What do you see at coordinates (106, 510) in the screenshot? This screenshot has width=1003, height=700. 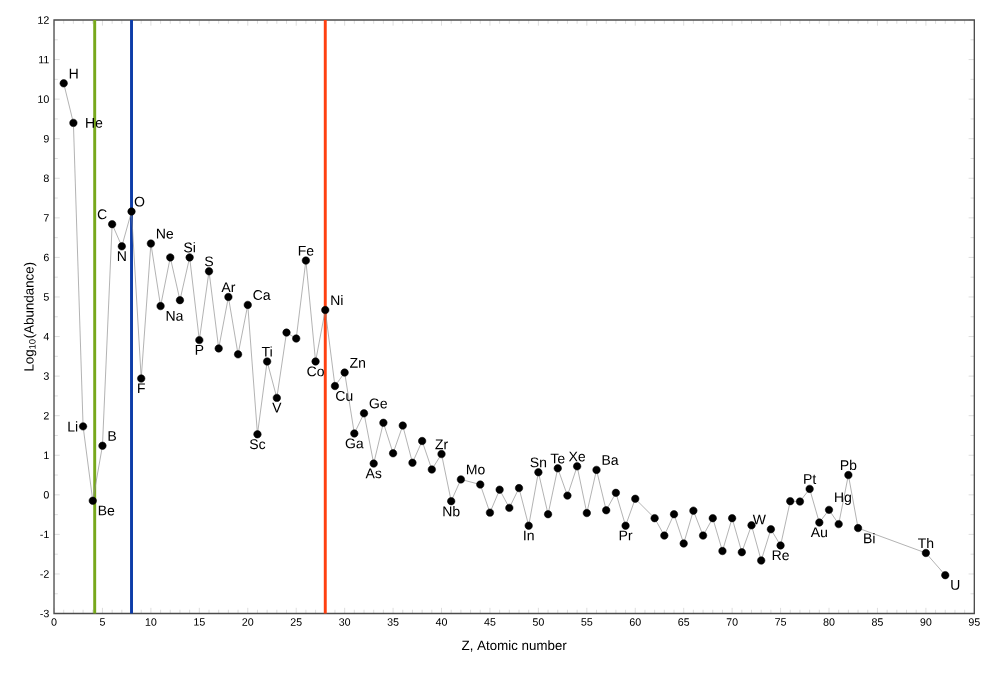 I see `annotation: Be` at bounding box center [106, 510].